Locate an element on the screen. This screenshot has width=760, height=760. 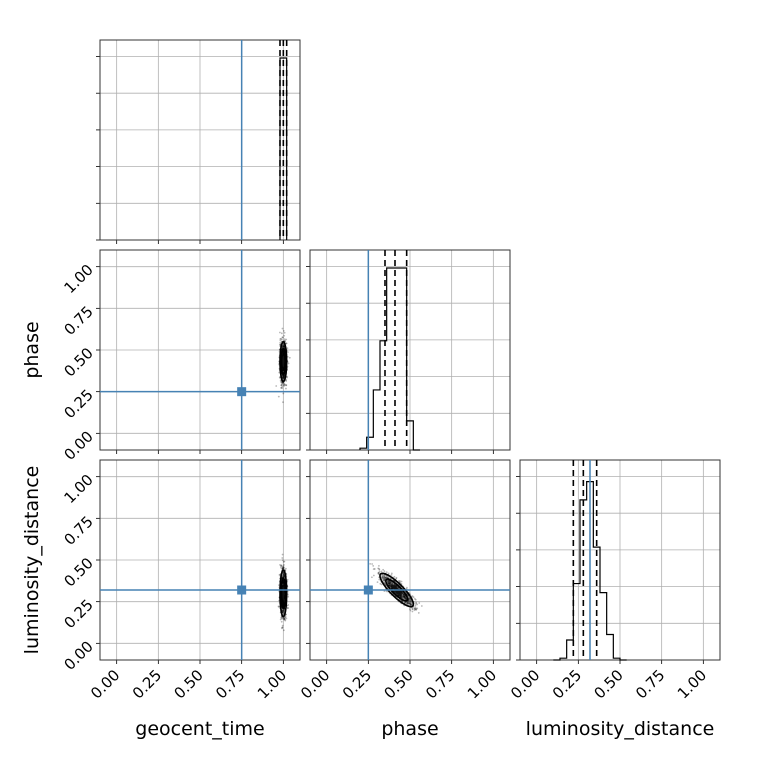
histogram-phase is located at coordinates (389, 359).